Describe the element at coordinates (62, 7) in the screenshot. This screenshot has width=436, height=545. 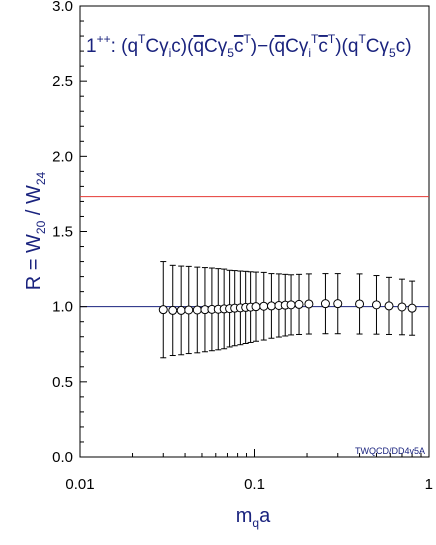
I see `y-tick-label: 3.0` at that location.